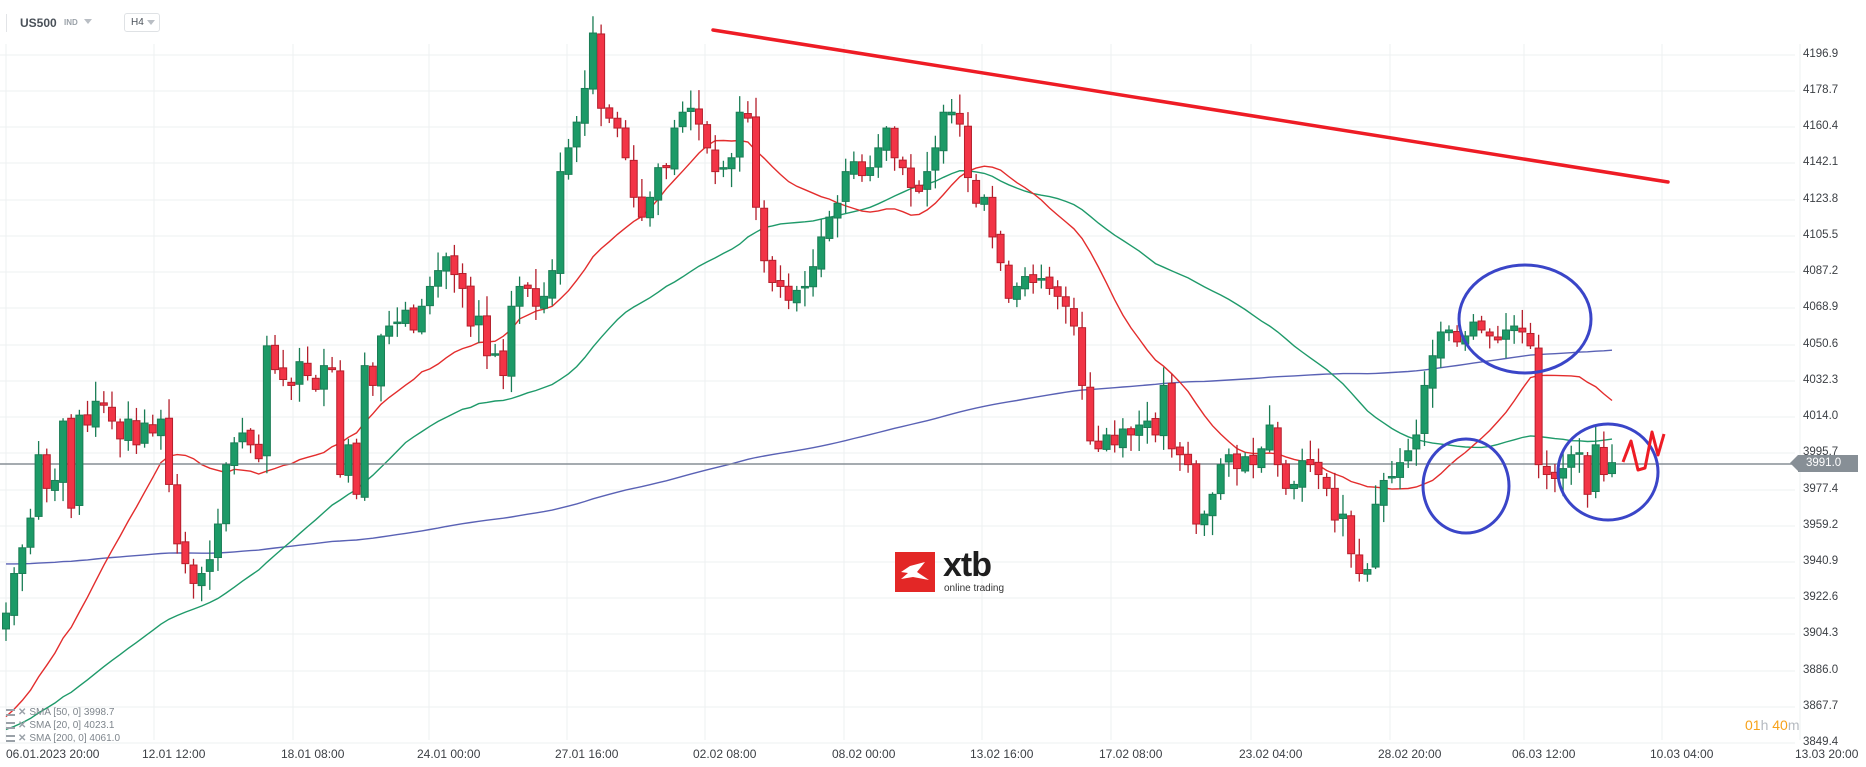  Describe the element at coordinates (1821, 416) in the screenshot. I see `price-tick-label: 4014.0` at that location.